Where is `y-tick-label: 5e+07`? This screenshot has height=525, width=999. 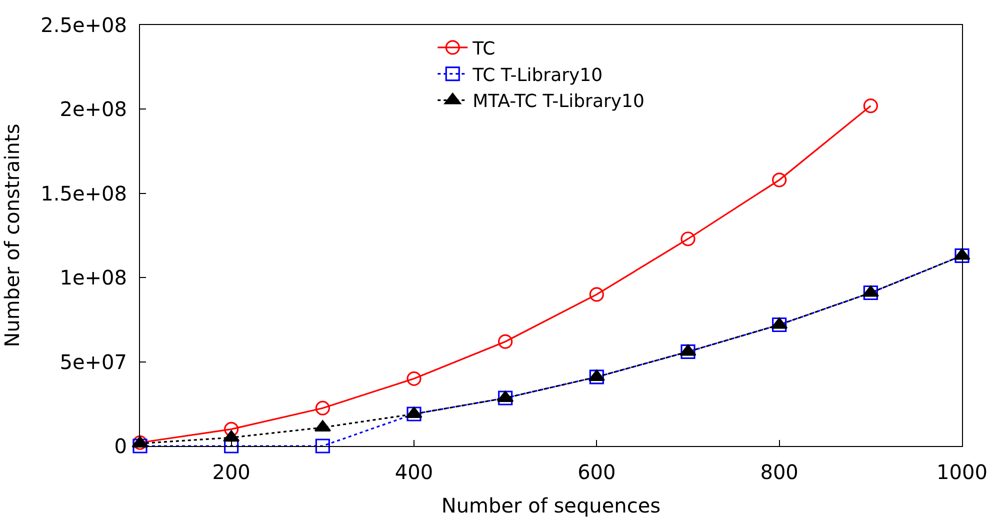 y-tick-label: 5e+07 is located at coordinates (93, 362).